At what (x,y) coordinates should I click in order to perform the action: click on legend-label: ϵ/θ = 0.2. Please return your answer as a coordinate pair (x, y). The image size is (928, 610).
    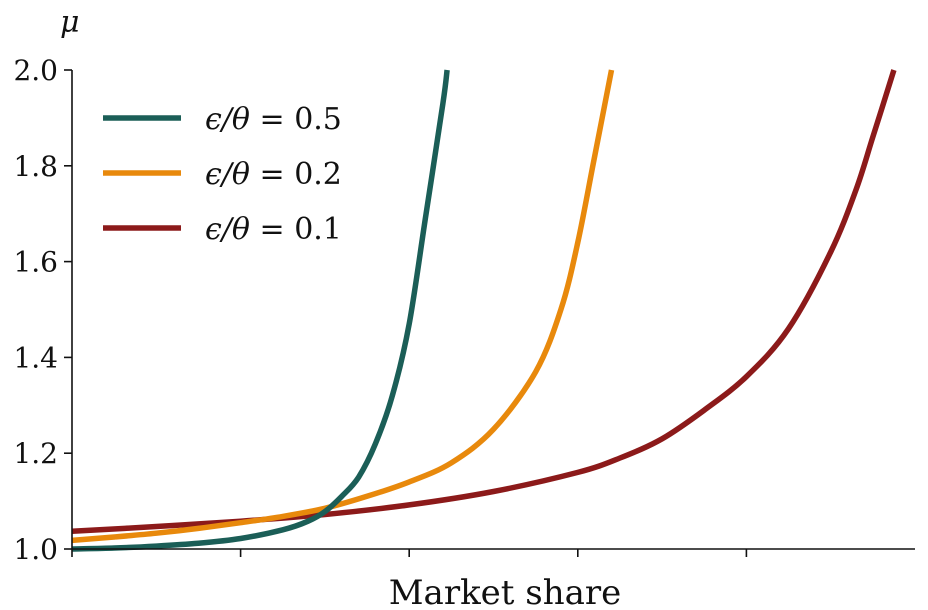
    Looking at the image, I should click on (273, 174).